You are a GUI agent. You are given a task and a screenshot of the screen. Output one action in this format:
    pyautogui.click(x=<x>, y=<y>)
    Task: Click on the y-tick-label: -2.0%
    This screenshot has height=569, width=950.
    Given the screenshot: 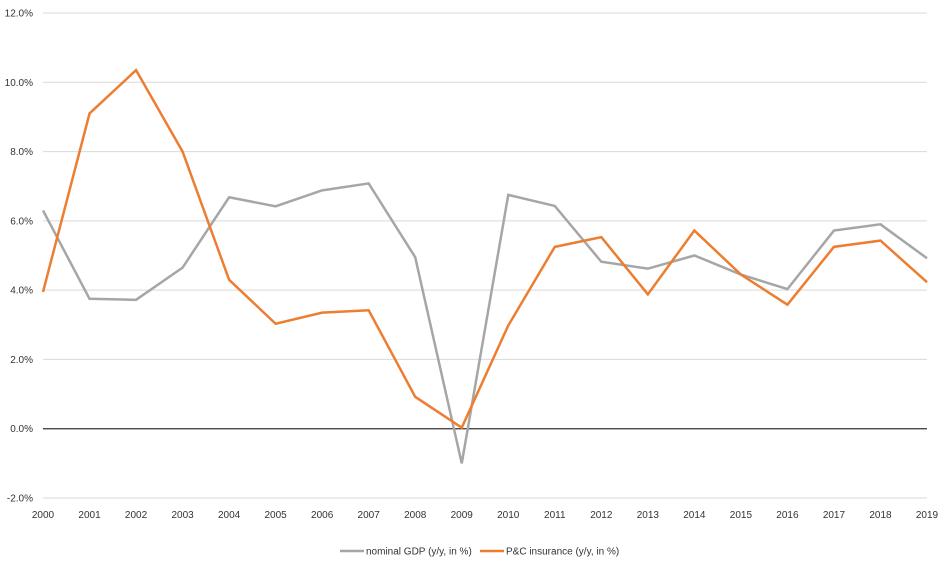 What is the action you would take?
    pyautogui.click(x=20, y=499)
    